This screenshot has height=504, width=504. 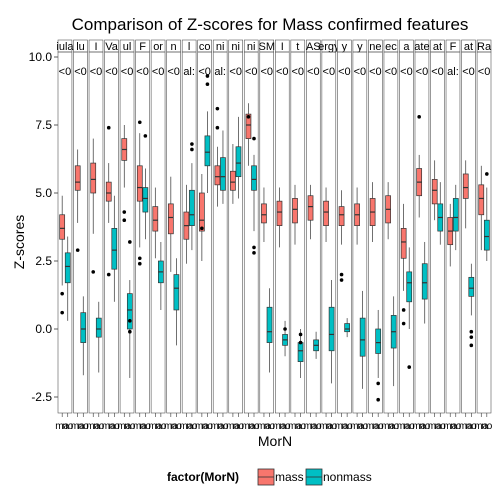 What do you see at coordinates (360, 226) in the screenshot?
I see `facet-panel: y <0` at bounding box center [360, 226].